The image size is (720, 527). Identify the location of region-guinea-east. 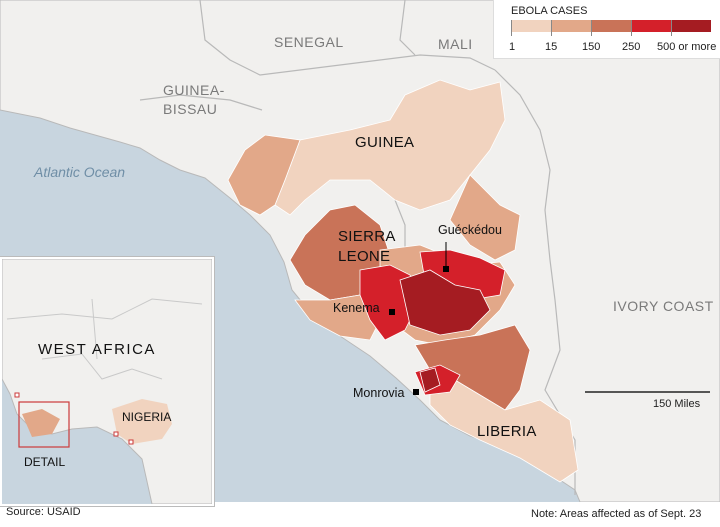
(485, 217).